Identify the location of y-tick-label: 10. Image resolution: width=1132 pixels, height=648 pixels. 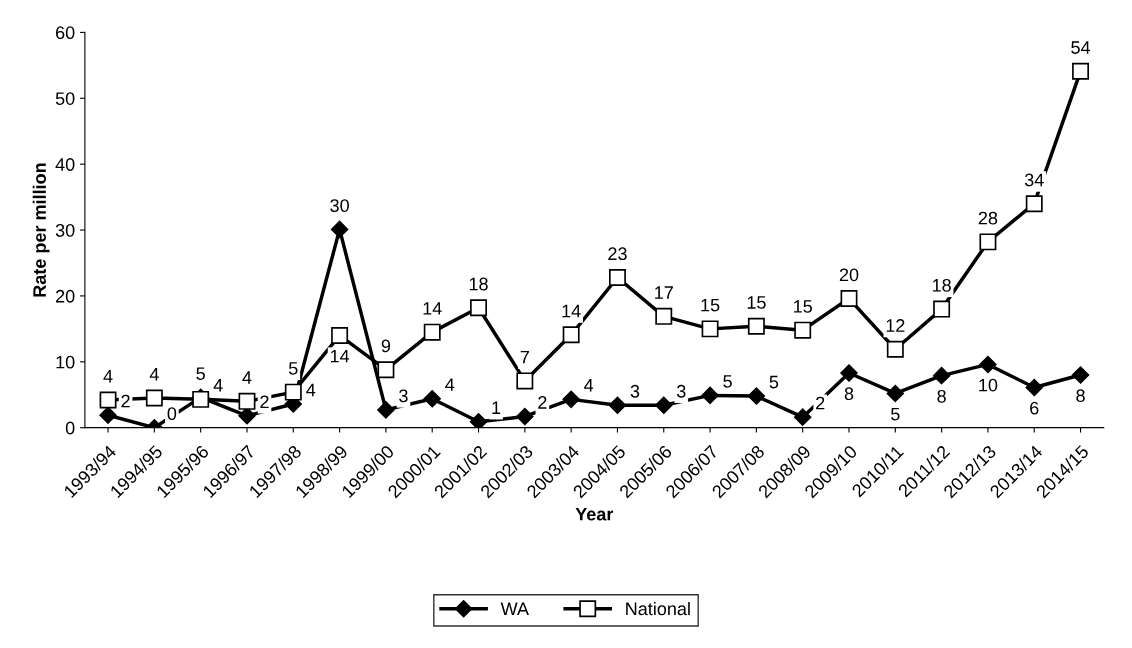
(65, 362).